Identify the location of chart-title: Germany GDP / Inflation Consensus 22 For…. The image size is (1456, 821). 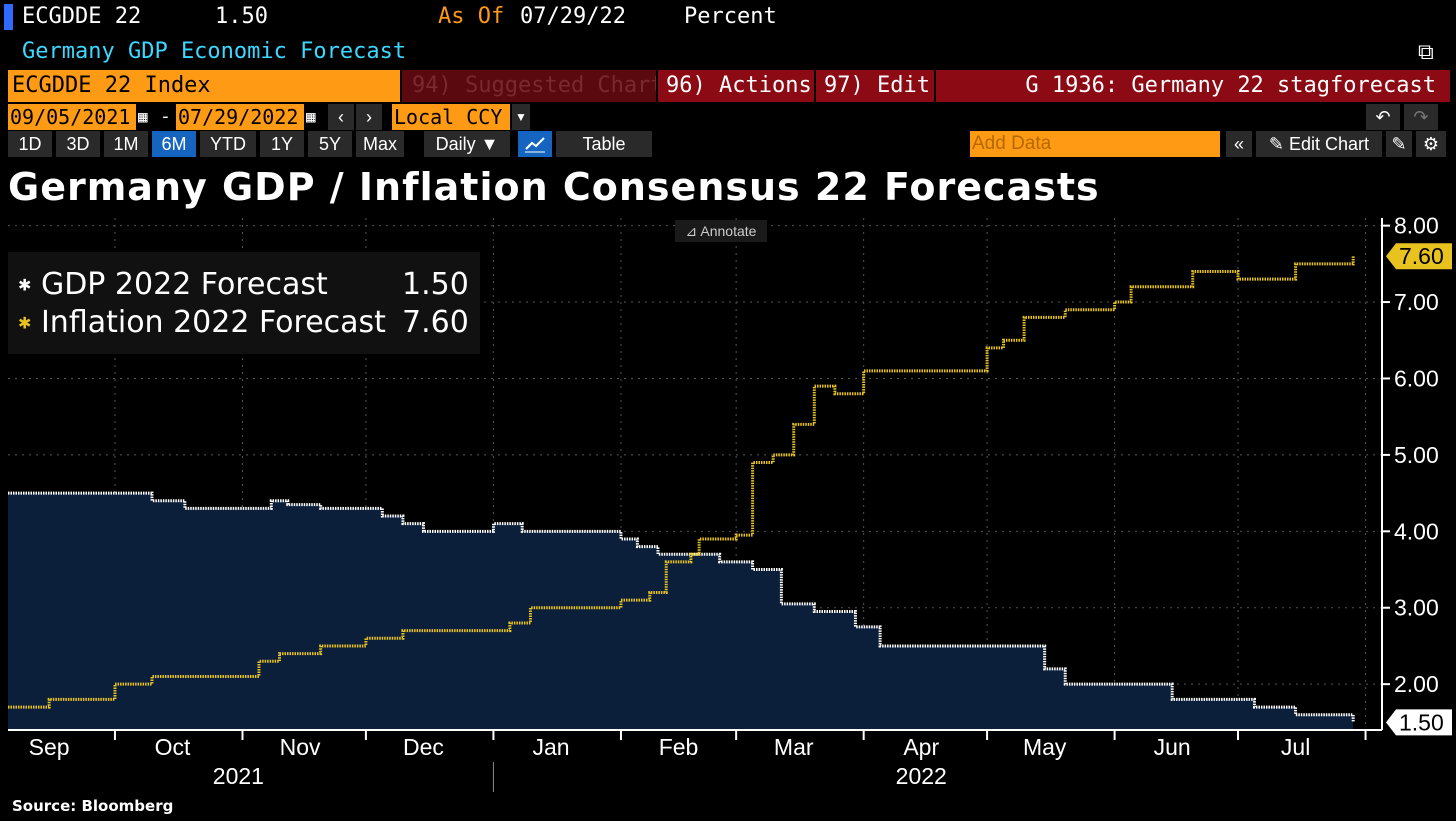
(554, 187).